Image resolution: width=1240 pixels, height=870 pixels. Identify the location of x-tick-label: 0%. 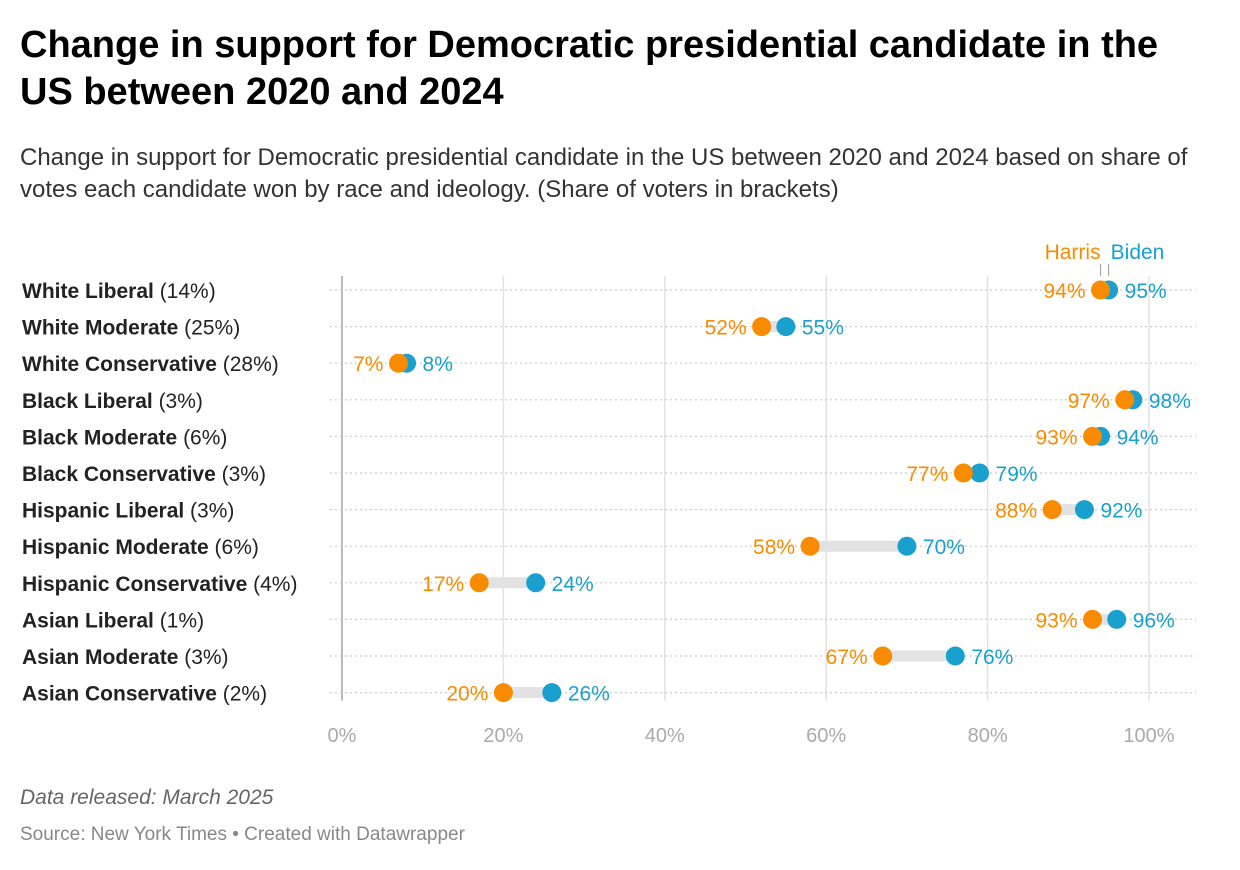
(342, 736).